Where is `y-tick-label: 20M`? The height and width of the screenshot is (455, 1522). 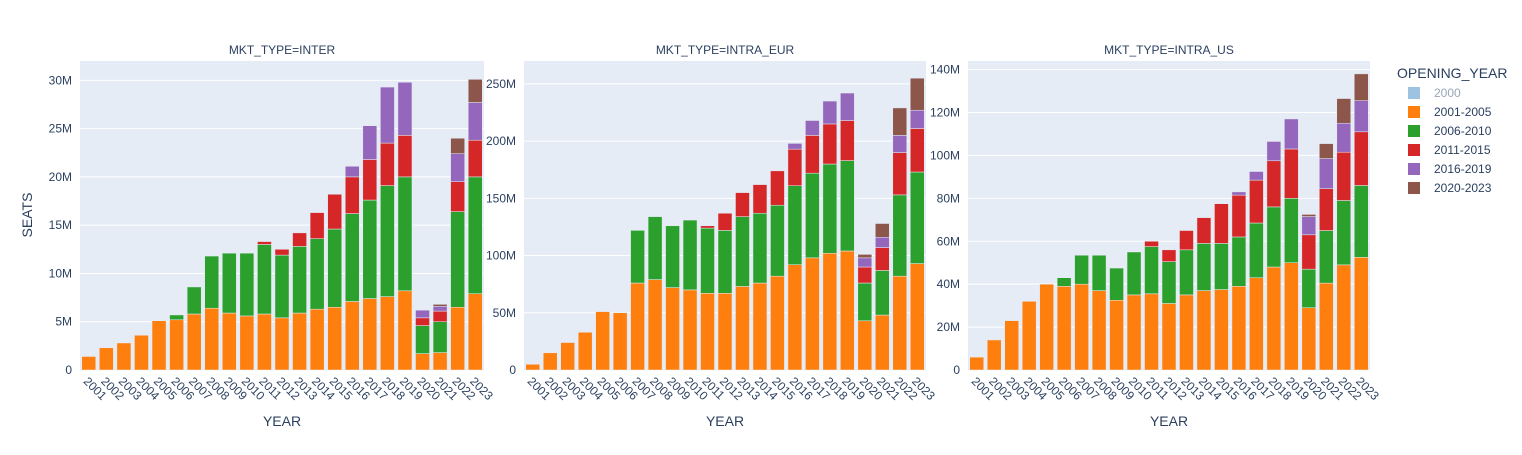 y-tick-label: 20M is located at coordinates (948, 327).